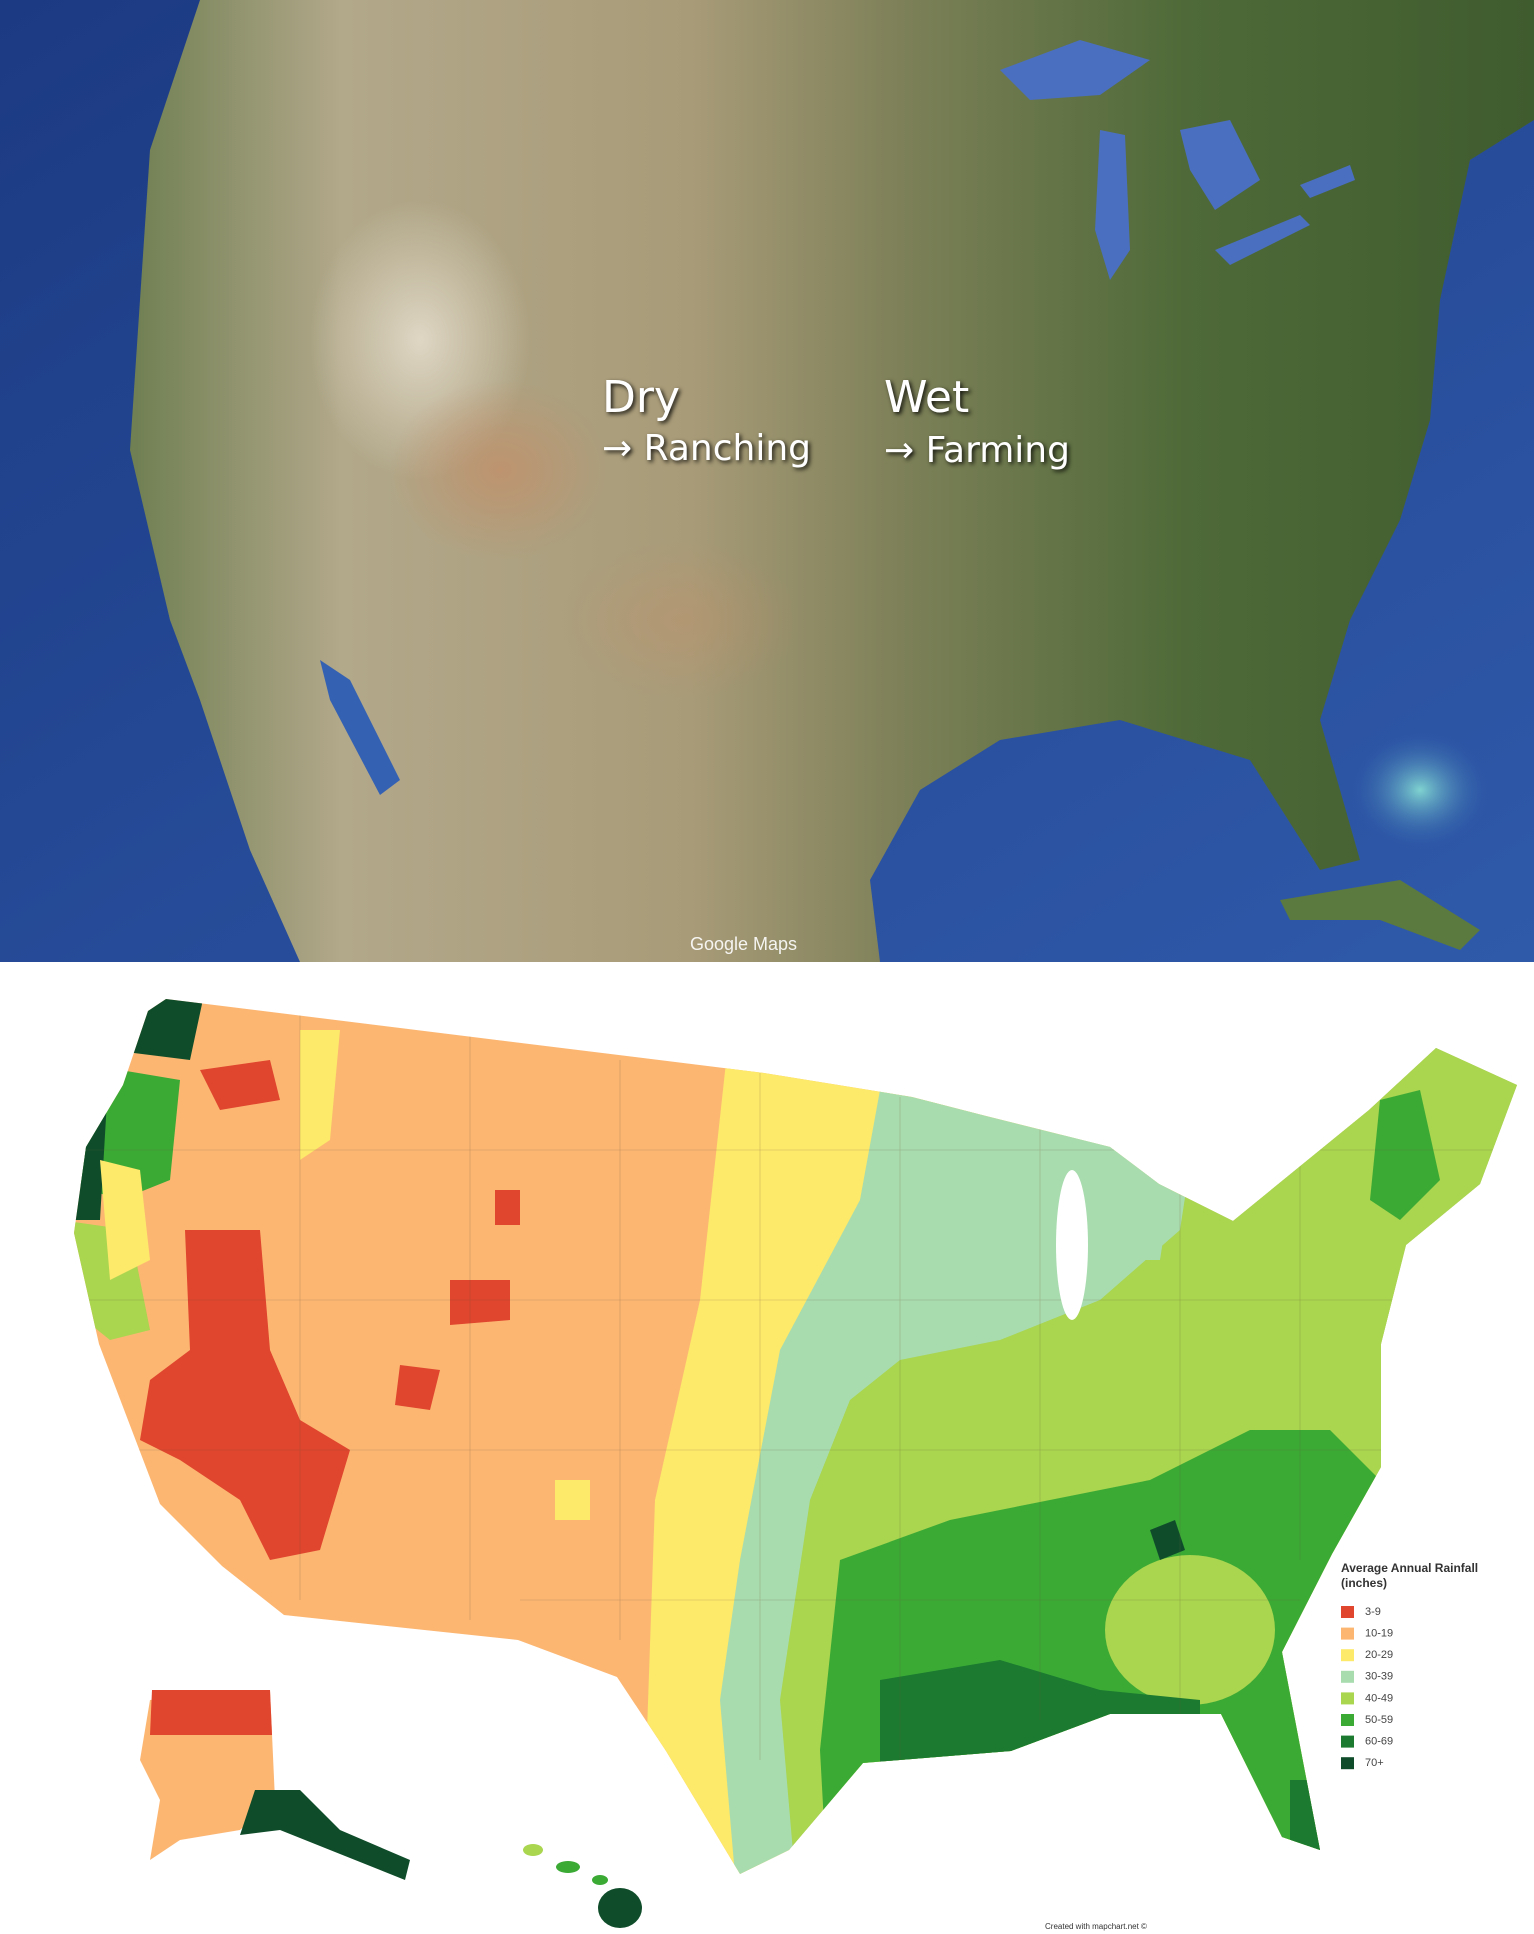 This screenshot has height=1934, width=1534. I want to click on legend-label: 30-39, so click(1379, 1677).